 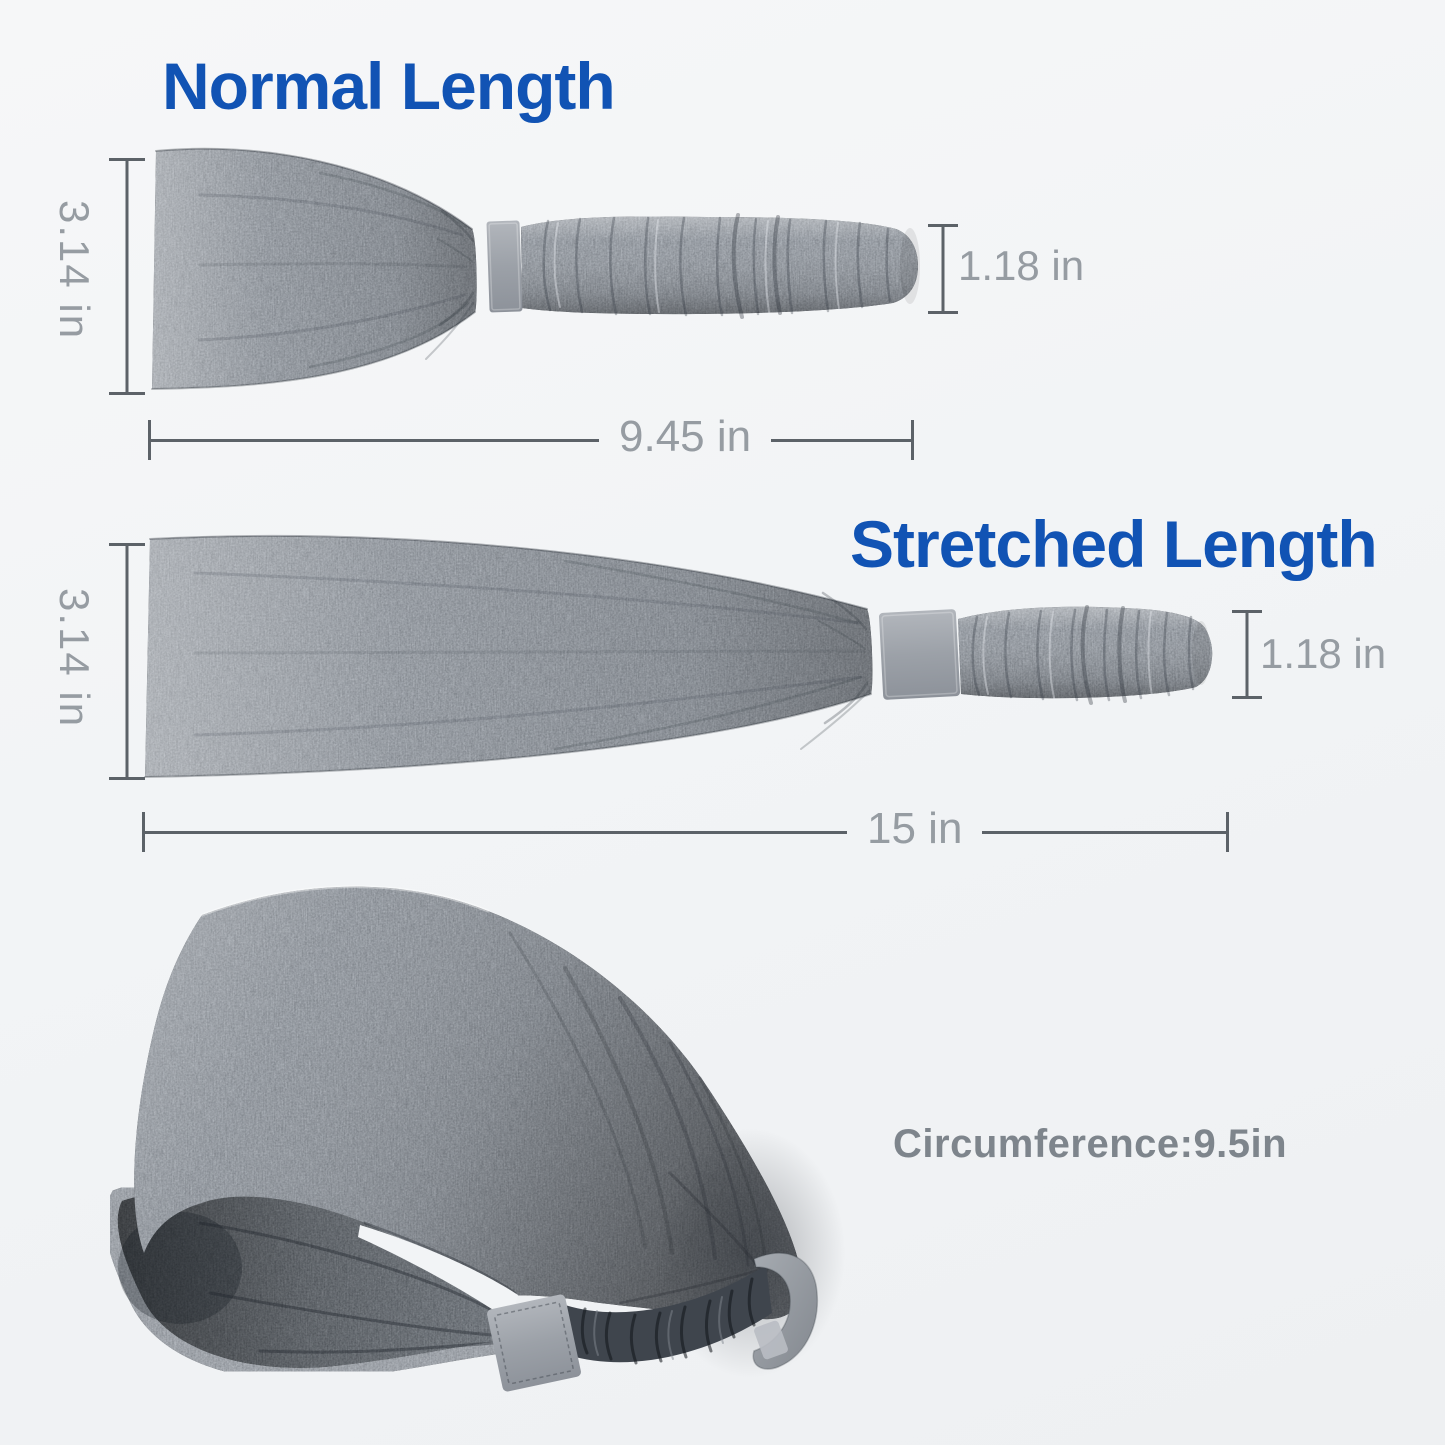 What do you see at coordinates (127, 661) in the screenshot?
I see `stretched-height-dimension-line` at bounding box center [127, 661].